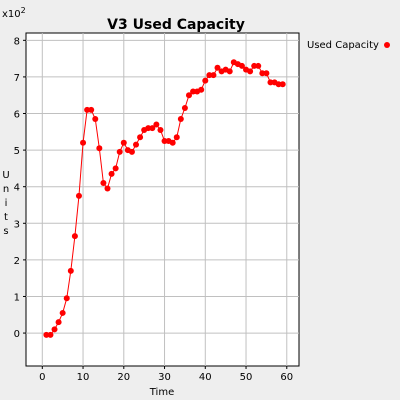 This screenshot has width=400, height=400. I want to click on y-tick-label: 0, so click(17, 334).